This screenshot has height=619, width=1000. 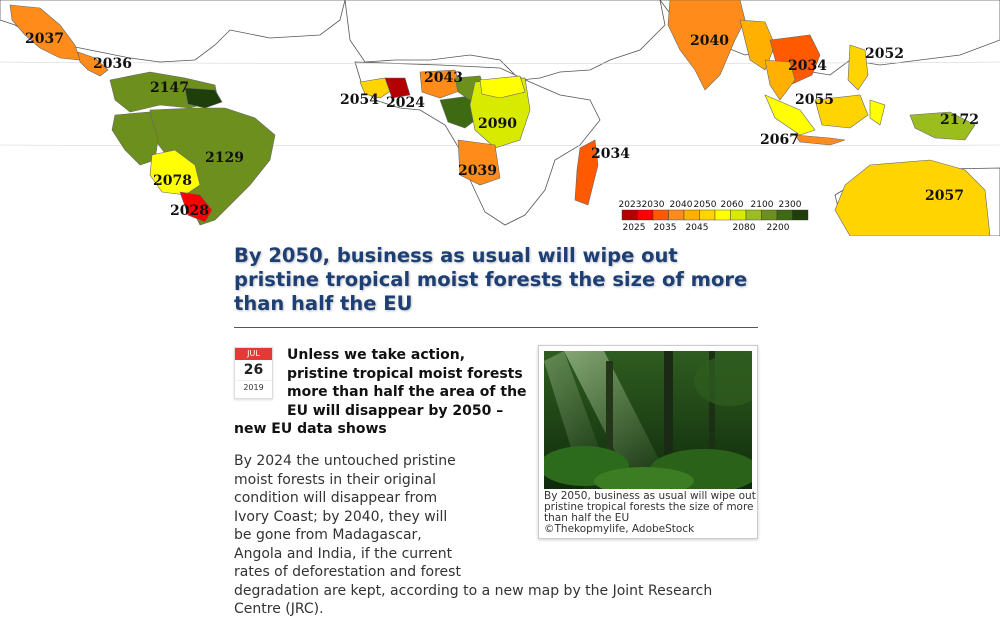 I want to click on label-angola: 2039, so click(x=477, y=171).